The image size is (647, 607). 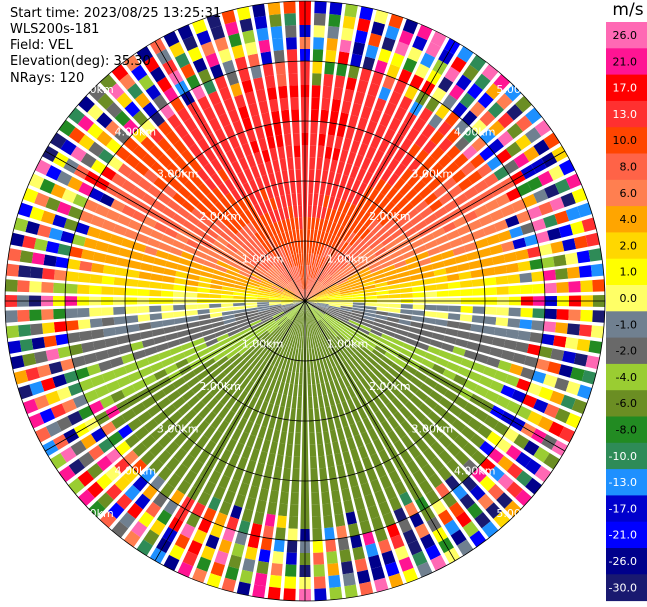 I want to click on colorbar-tick-label: 26.0, so click(x=625, y=35).